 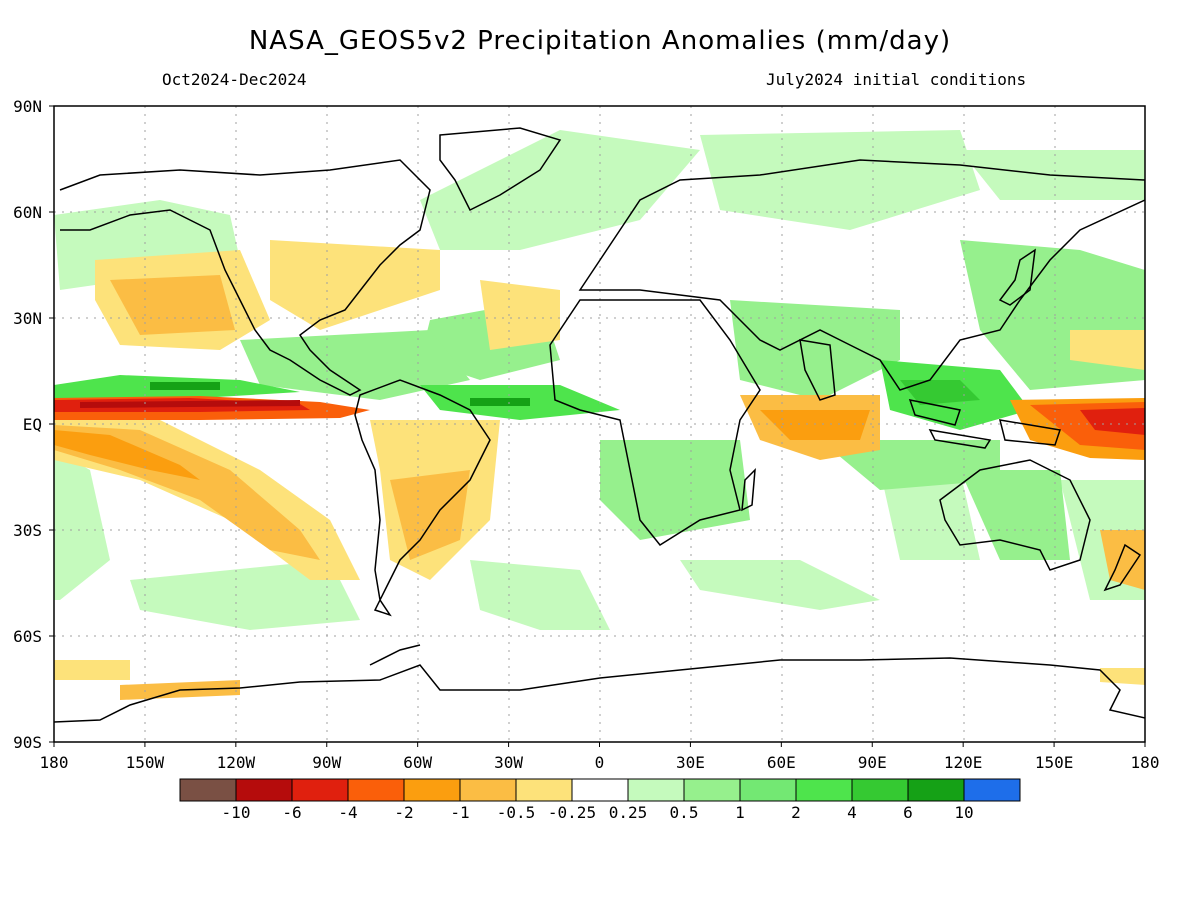 I want to click on colorbar-label: -0.25, so click(x=572, y=812).